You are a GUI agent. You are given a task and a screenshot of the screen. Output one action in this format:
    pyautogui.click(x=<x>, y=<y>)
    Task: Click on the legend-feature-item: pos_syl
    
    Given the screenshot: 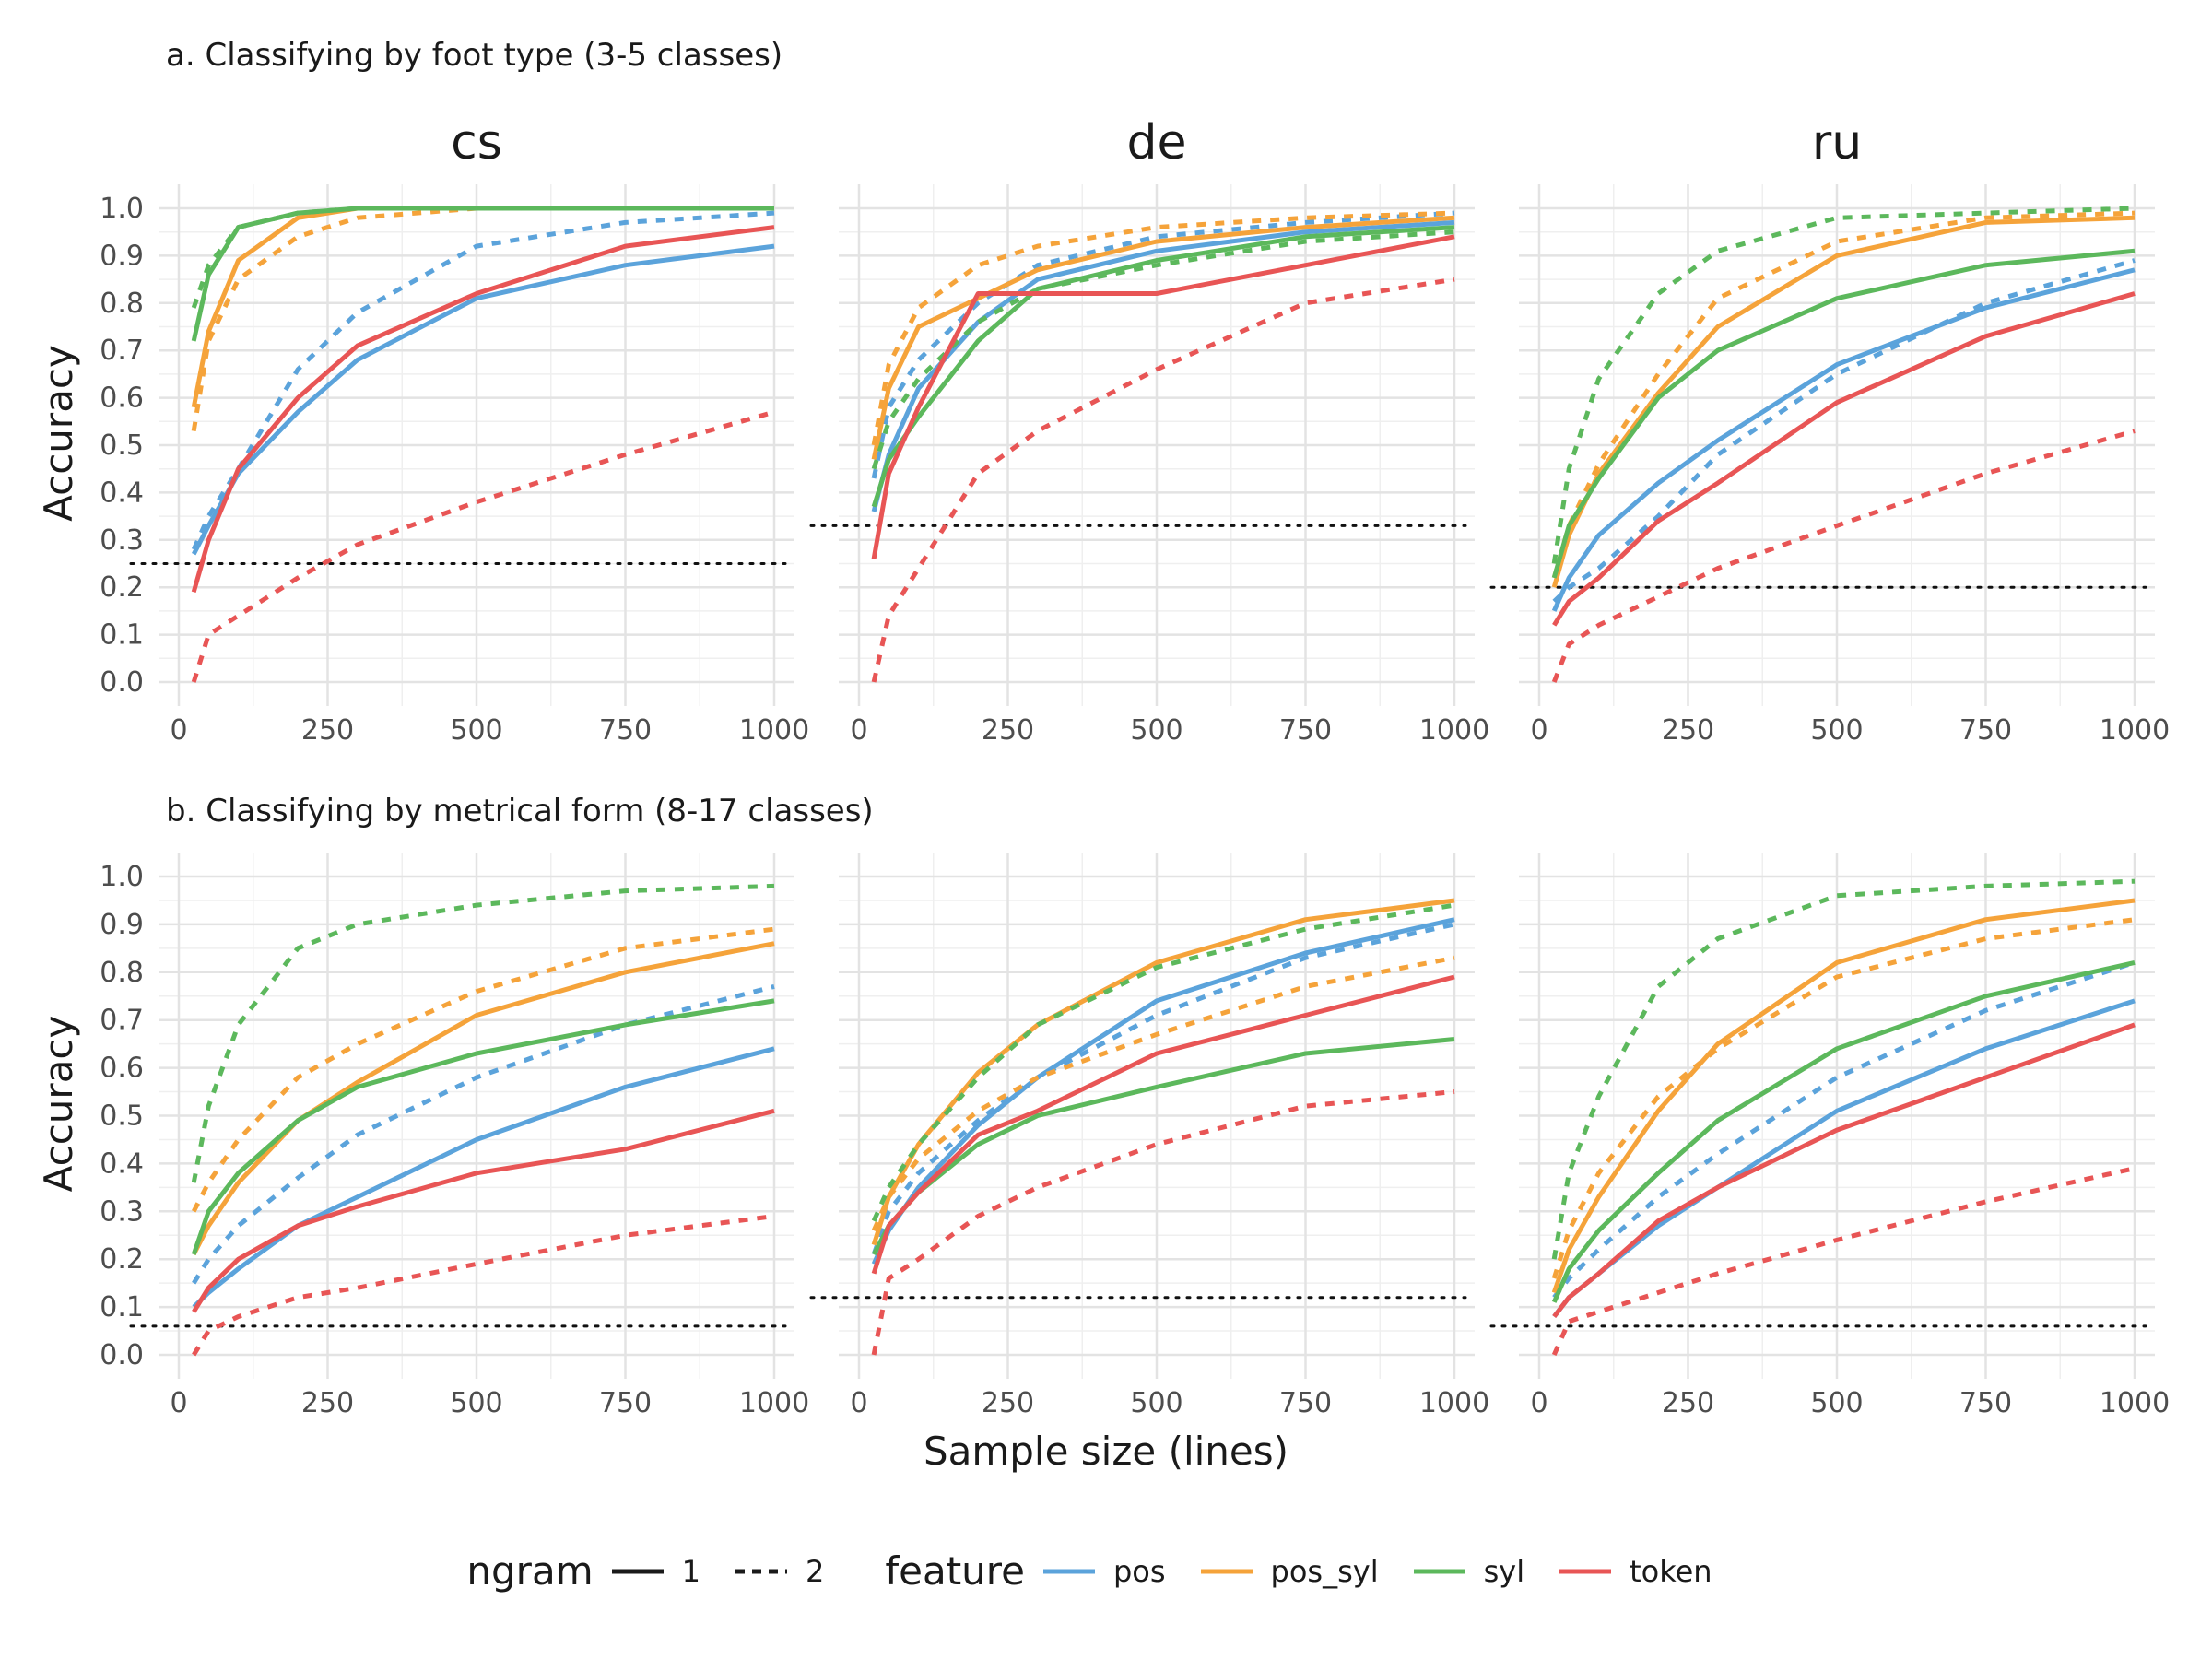 What is the action you would take?
    pyautogui.click(x=1289, y=1571)
    